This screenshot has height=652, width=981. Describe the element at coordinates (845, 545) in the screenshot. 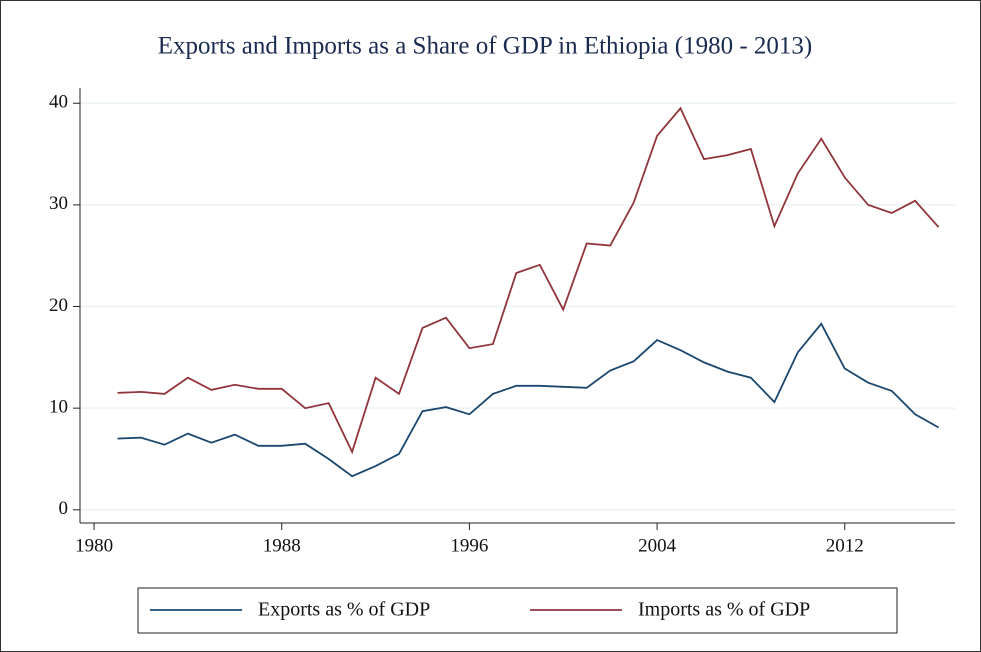

I see `x-tick-label: 2012` at that location.